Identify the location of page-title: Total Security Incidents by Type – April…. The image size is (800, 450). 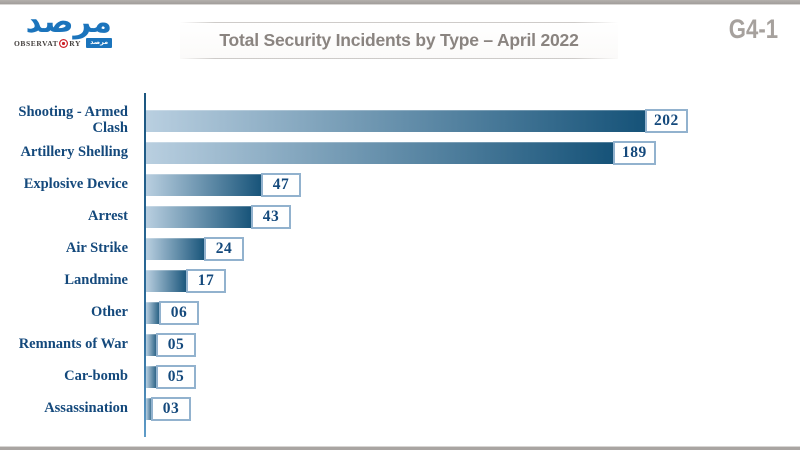
(399, 40).